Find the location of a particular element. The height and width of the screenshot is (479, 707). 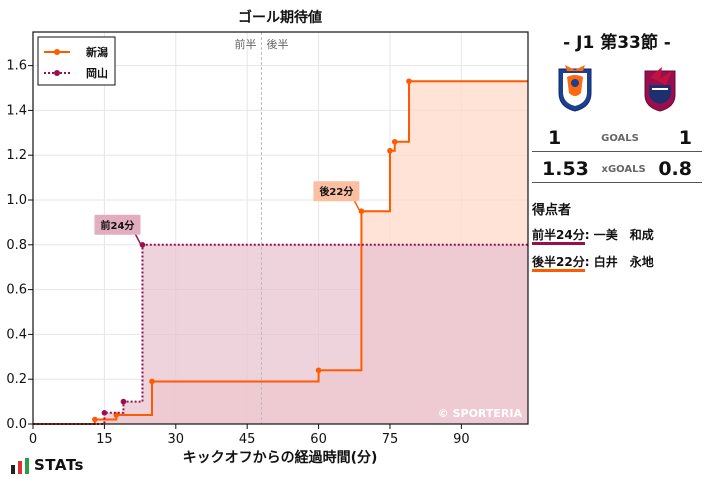

annotation-label: 後22分 is located at coordinates (336, 191).